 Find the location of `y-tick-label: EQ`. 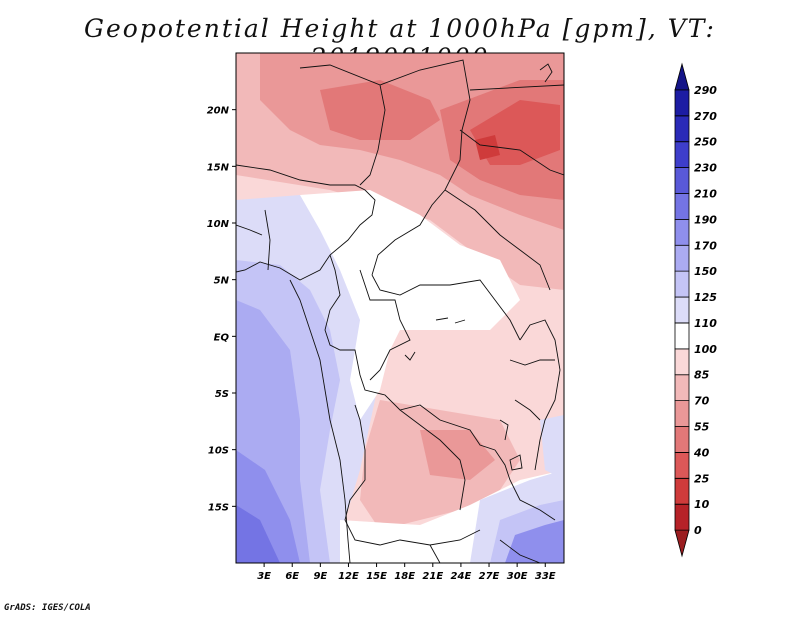

y-tick-label: EQ is located at coordinates (222, 337).